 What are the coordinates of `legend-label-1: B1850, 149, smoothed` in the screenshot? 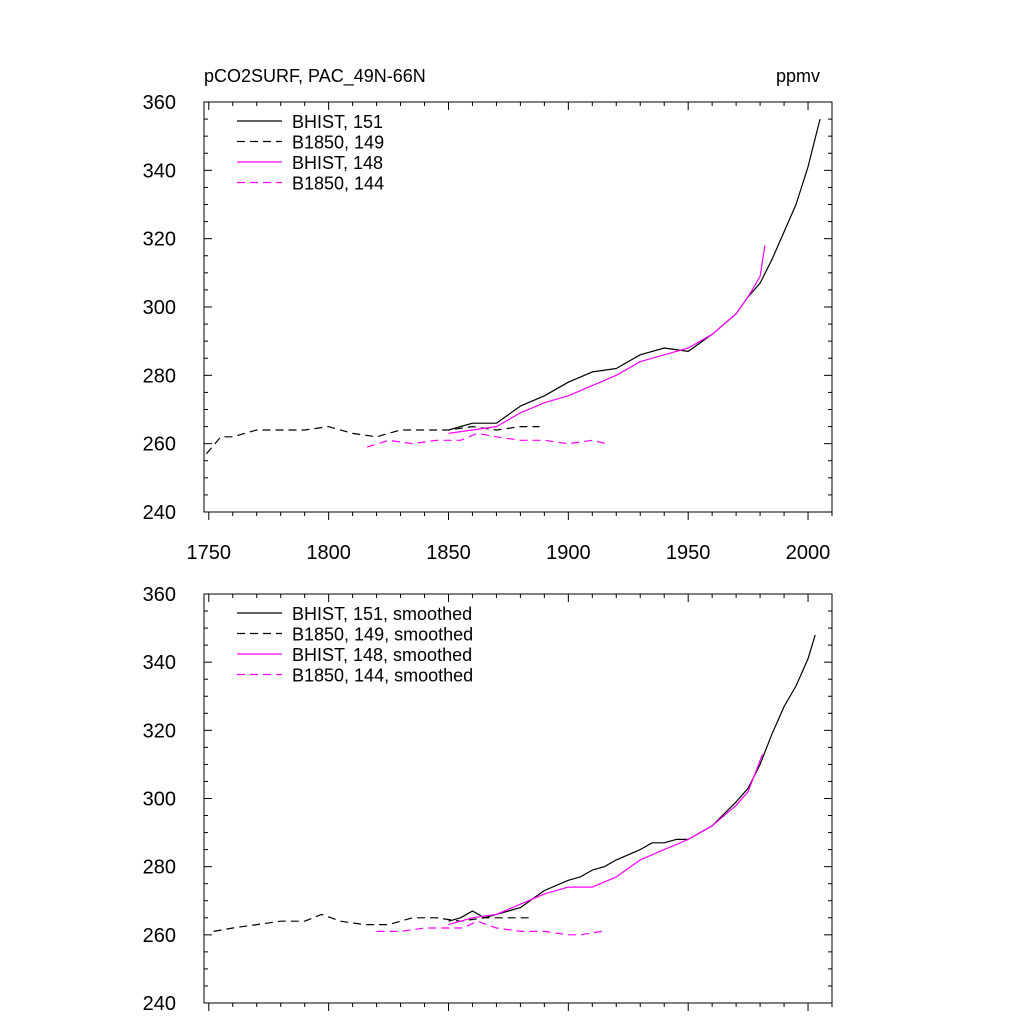 It's located at (382, 635).